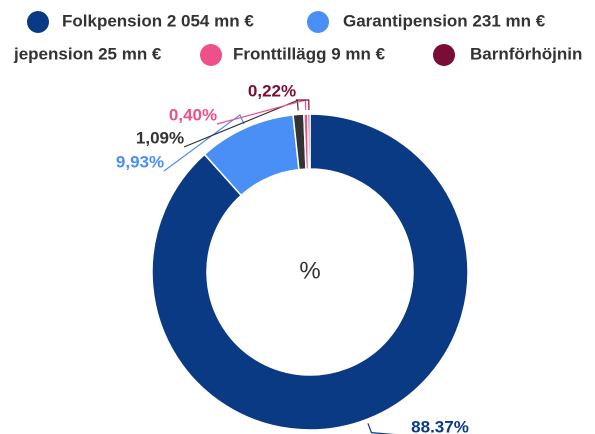 This screenshot has width=595, height=434. I want to click on legend-label: Fronttillägg 9 mn €, so click(309, 53).